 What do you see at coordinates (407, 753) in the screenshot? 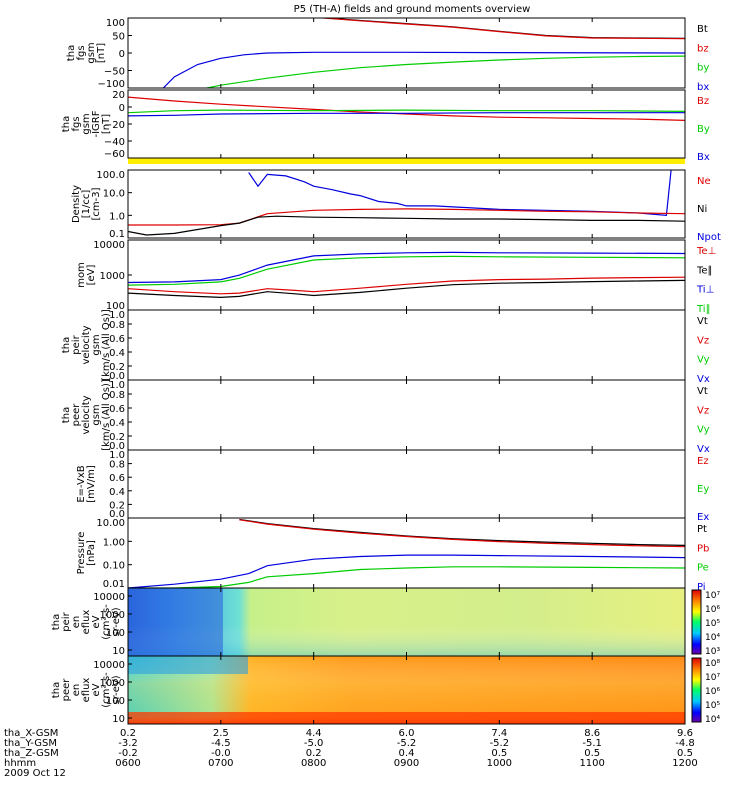
I see `orbit-value: 0.4` at bounding box center [407, 753].